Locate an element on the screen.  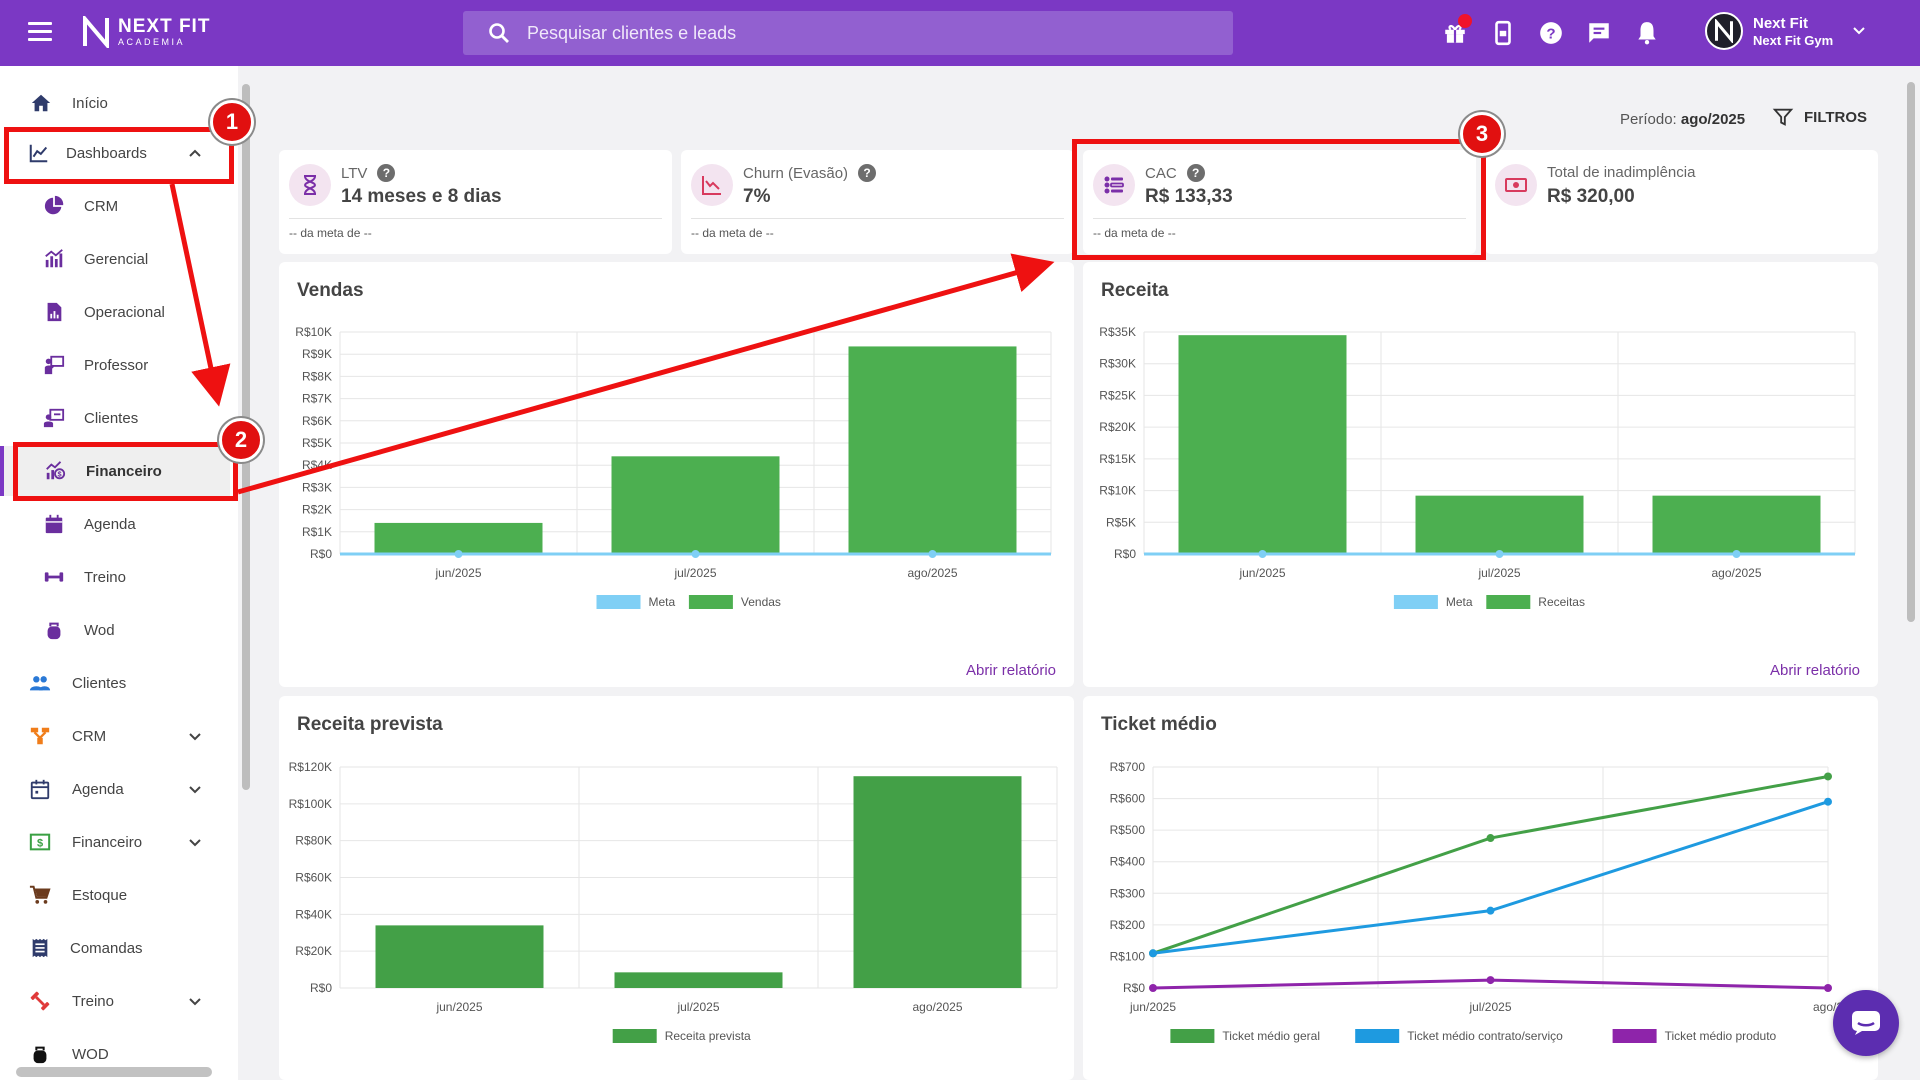
search-bar is located at coordinates (848, 33).